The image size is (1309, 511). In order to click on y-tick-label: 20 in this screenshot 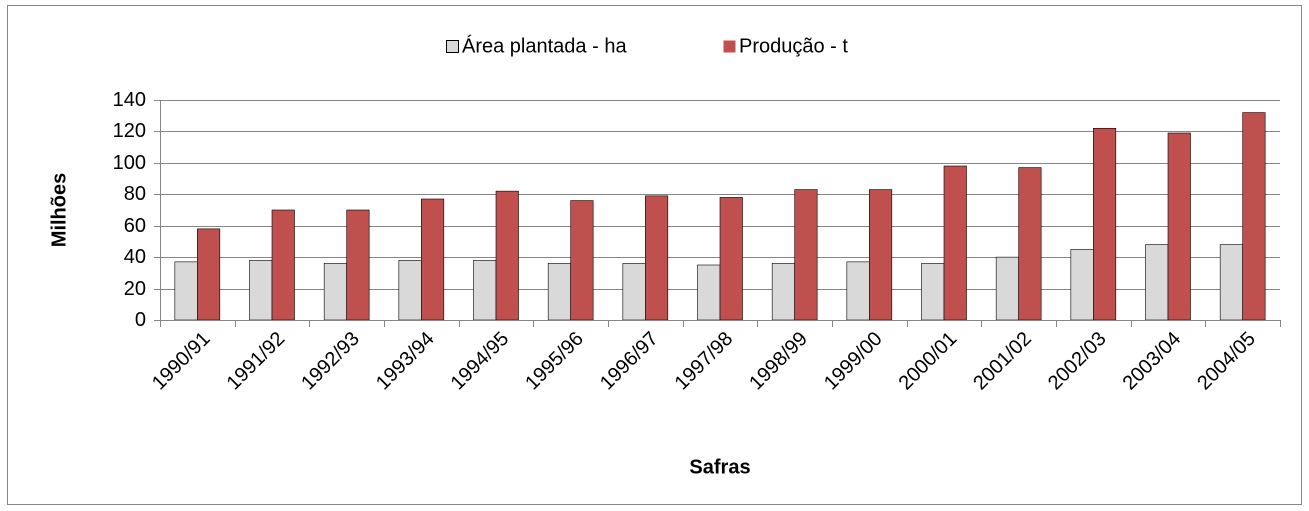, I will do `click(135, 289)`.